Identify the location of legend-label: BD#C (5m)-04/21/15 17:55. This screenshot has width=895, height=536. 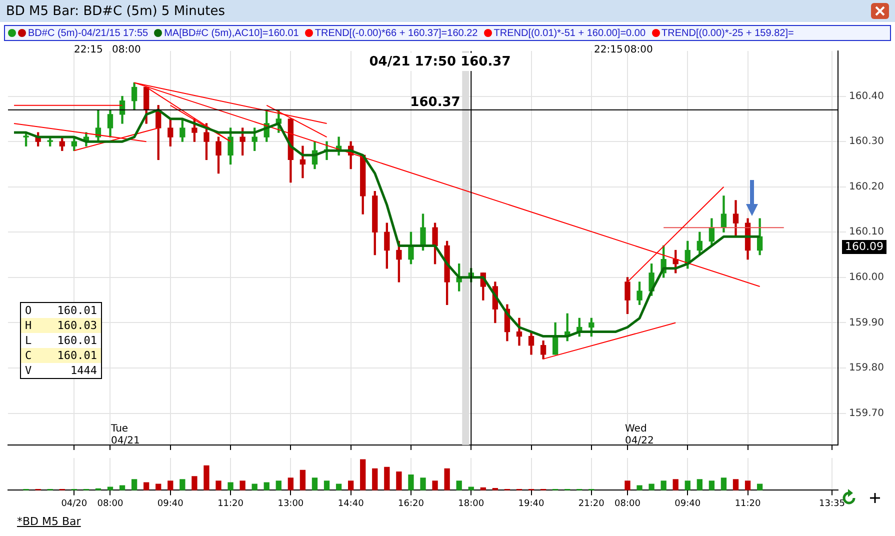
(88, 33).